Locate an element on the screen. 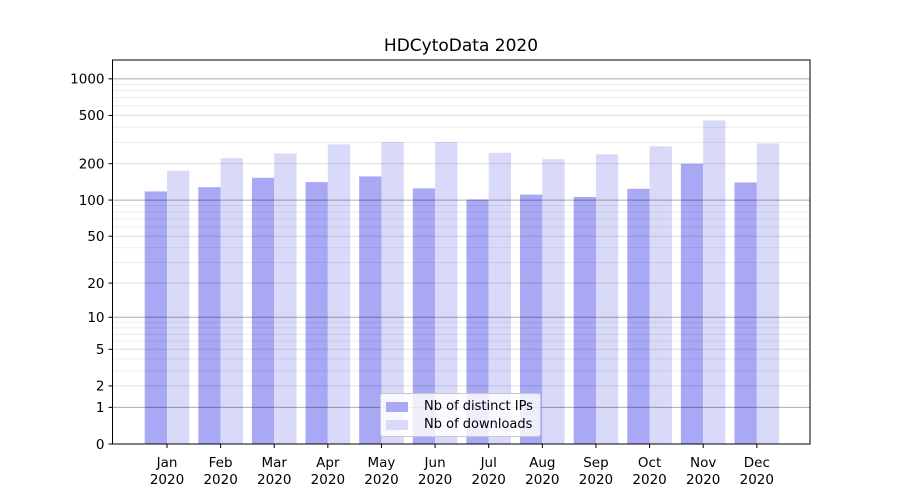 This screenshot has width=900, height=500. chart-title: HDCytoData 2020 is located at coordinates (461, 46).